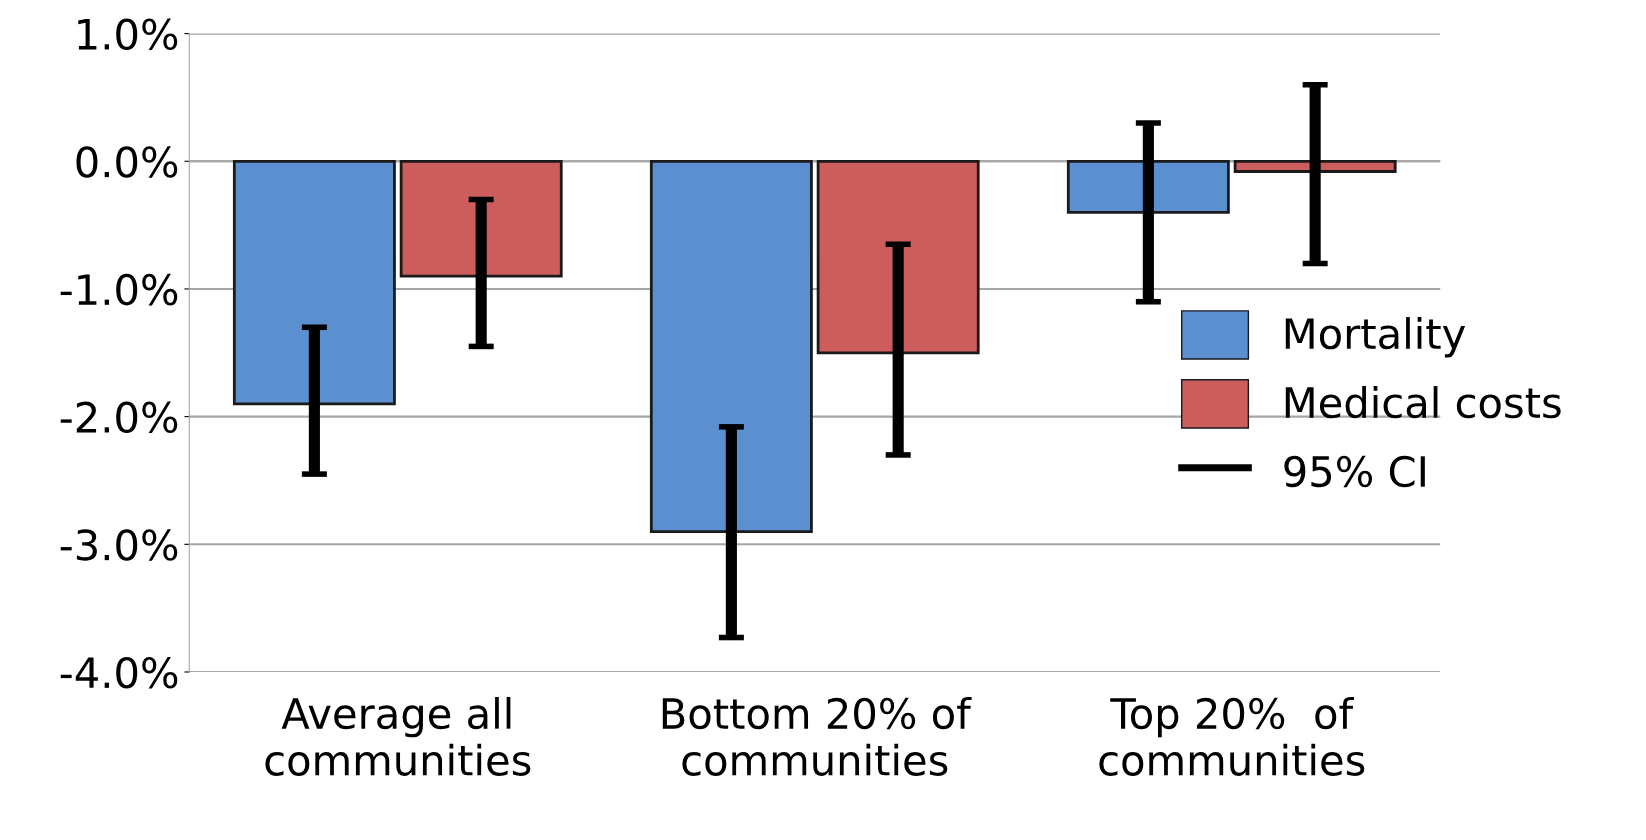 The width and height of the screenshot is (1646, 840). I want to click on y-tick-label: -3.0%, so click(119, 545).